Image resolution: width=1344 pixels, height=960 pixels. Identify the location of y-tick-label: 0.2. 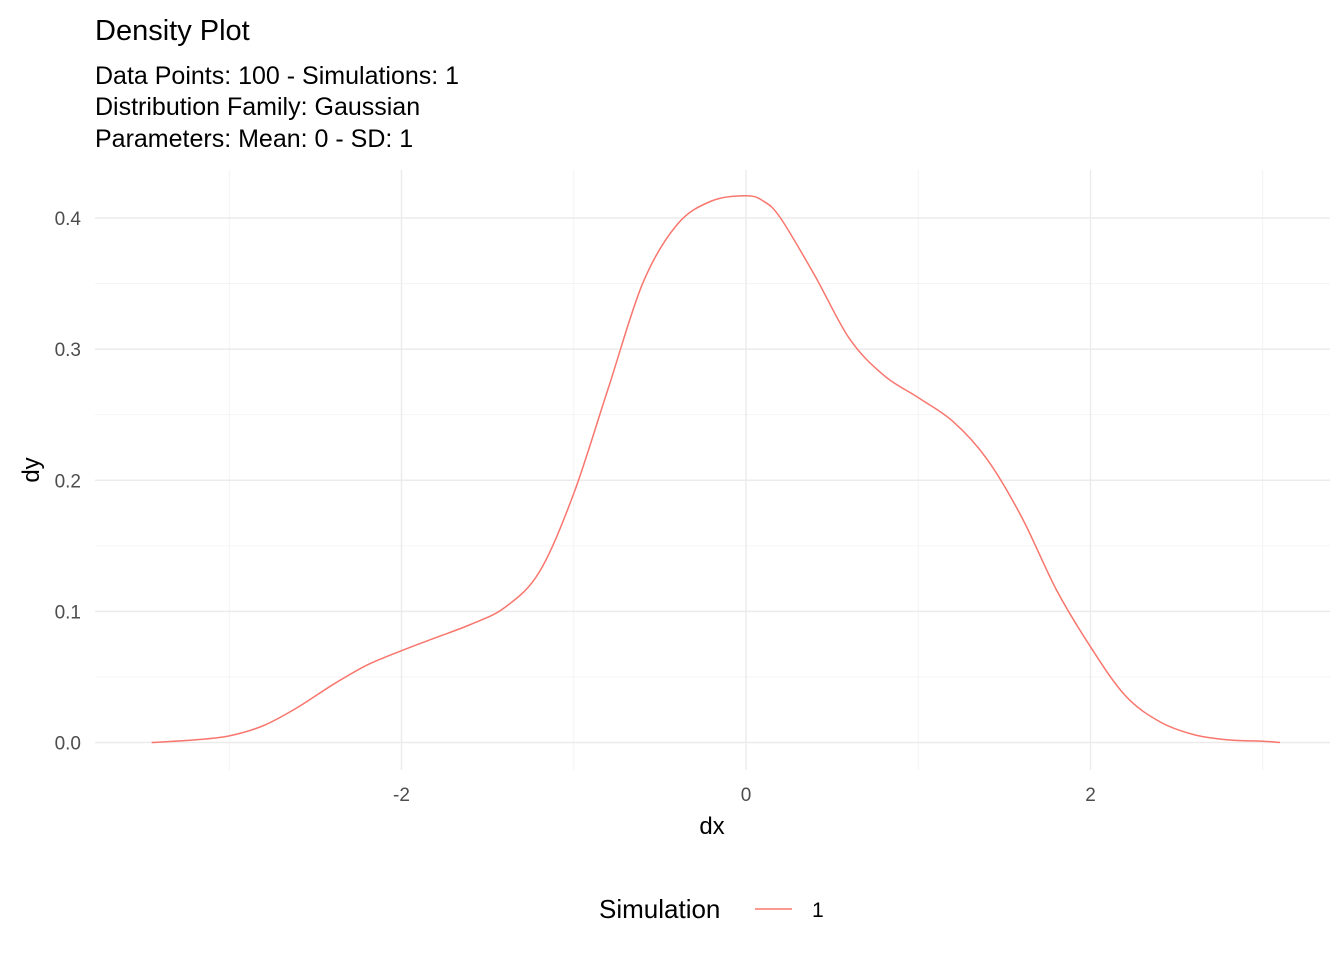
(68, 481).